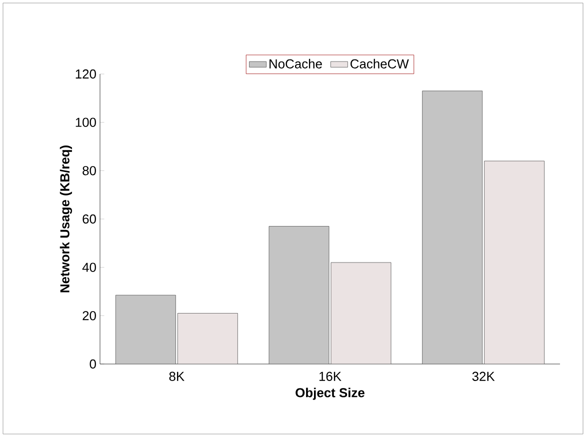 Image resolution: width=586 pixels, height=439 pixels. Describe the element at coordinates (176, 376) in the screenshot. I see `x-tick-label: 8K` at that location.